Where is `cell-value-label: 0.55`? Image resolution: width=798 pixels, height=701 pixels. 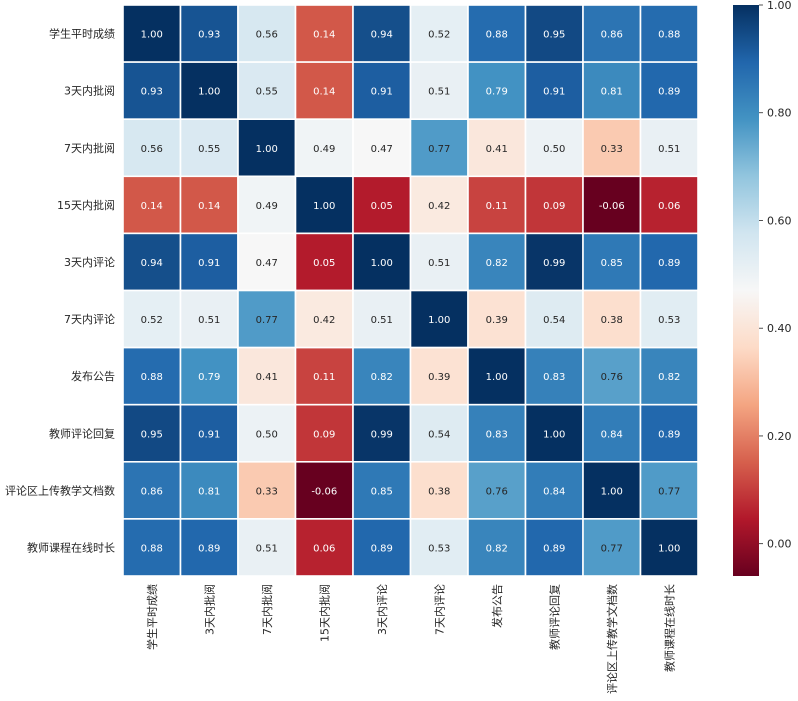 cell-value-label: 0.55 is located at coordinates (209, 149).